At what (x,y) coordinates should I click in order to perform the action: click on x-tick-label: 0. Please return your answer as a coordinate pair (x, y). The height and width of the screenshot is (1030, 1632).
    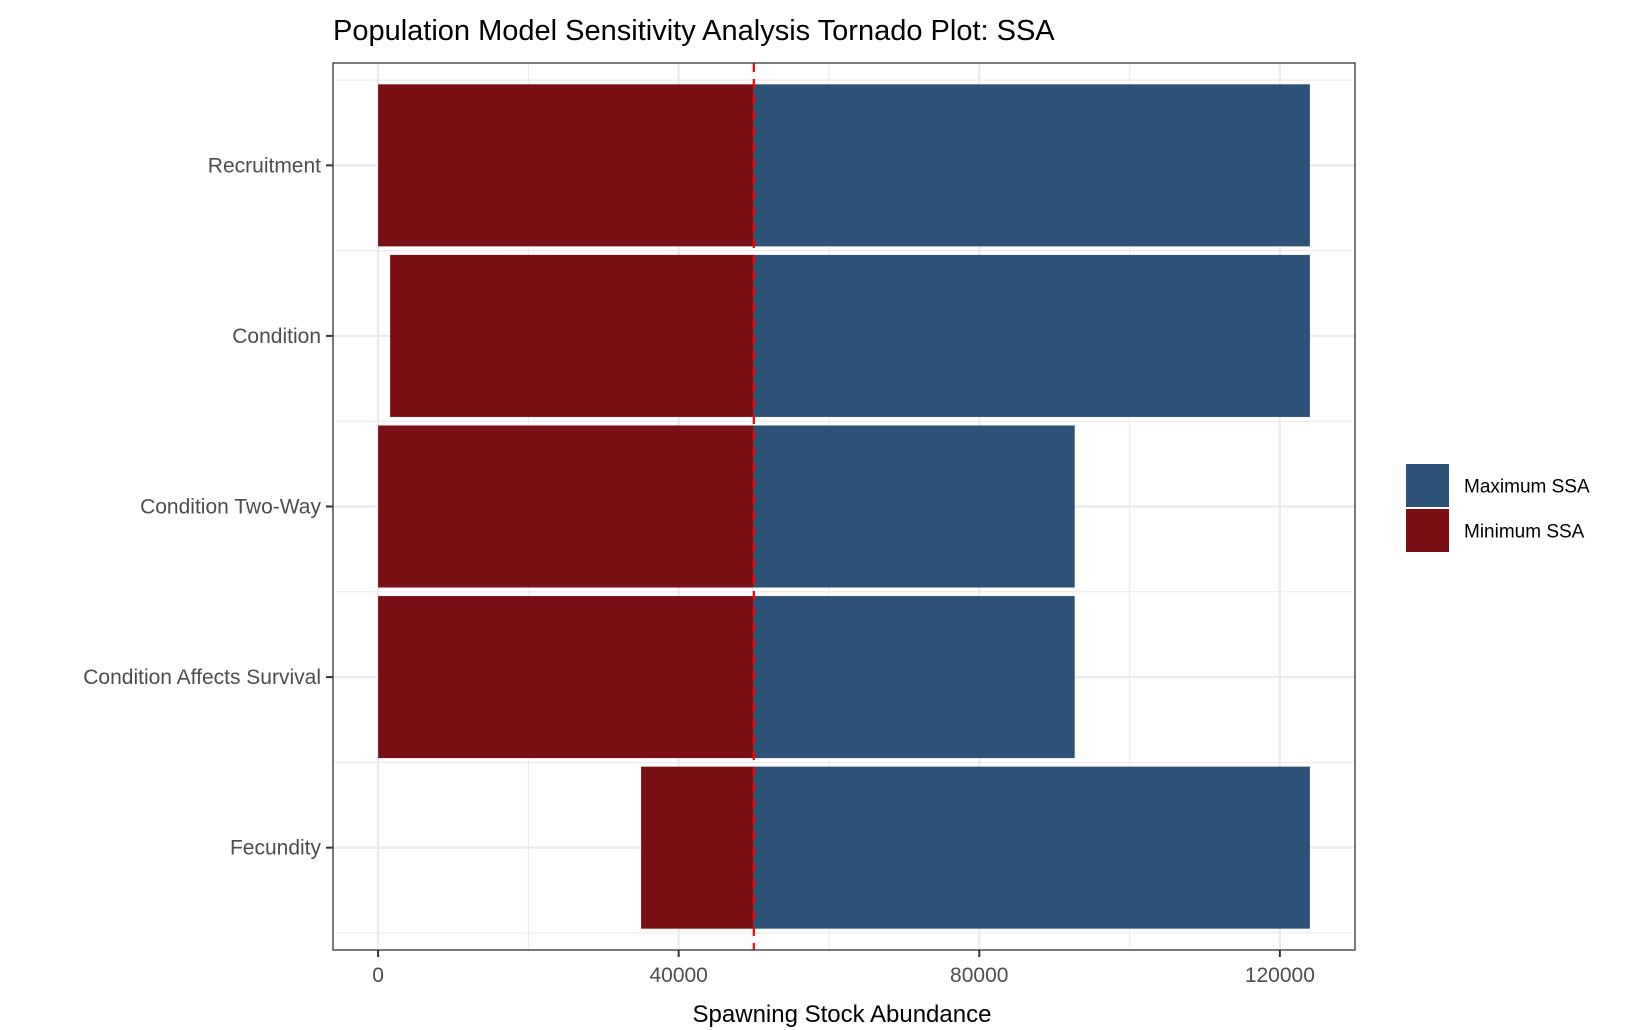
    Looking at the image, I should click on (378, 975).